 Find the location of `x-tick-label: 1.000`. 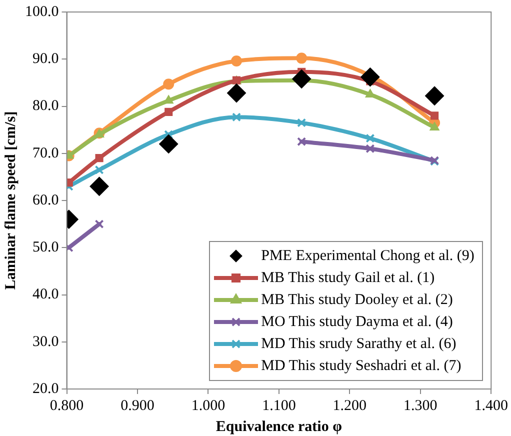

x-tick-label: 1.000 is located at coordinates (208, 406).